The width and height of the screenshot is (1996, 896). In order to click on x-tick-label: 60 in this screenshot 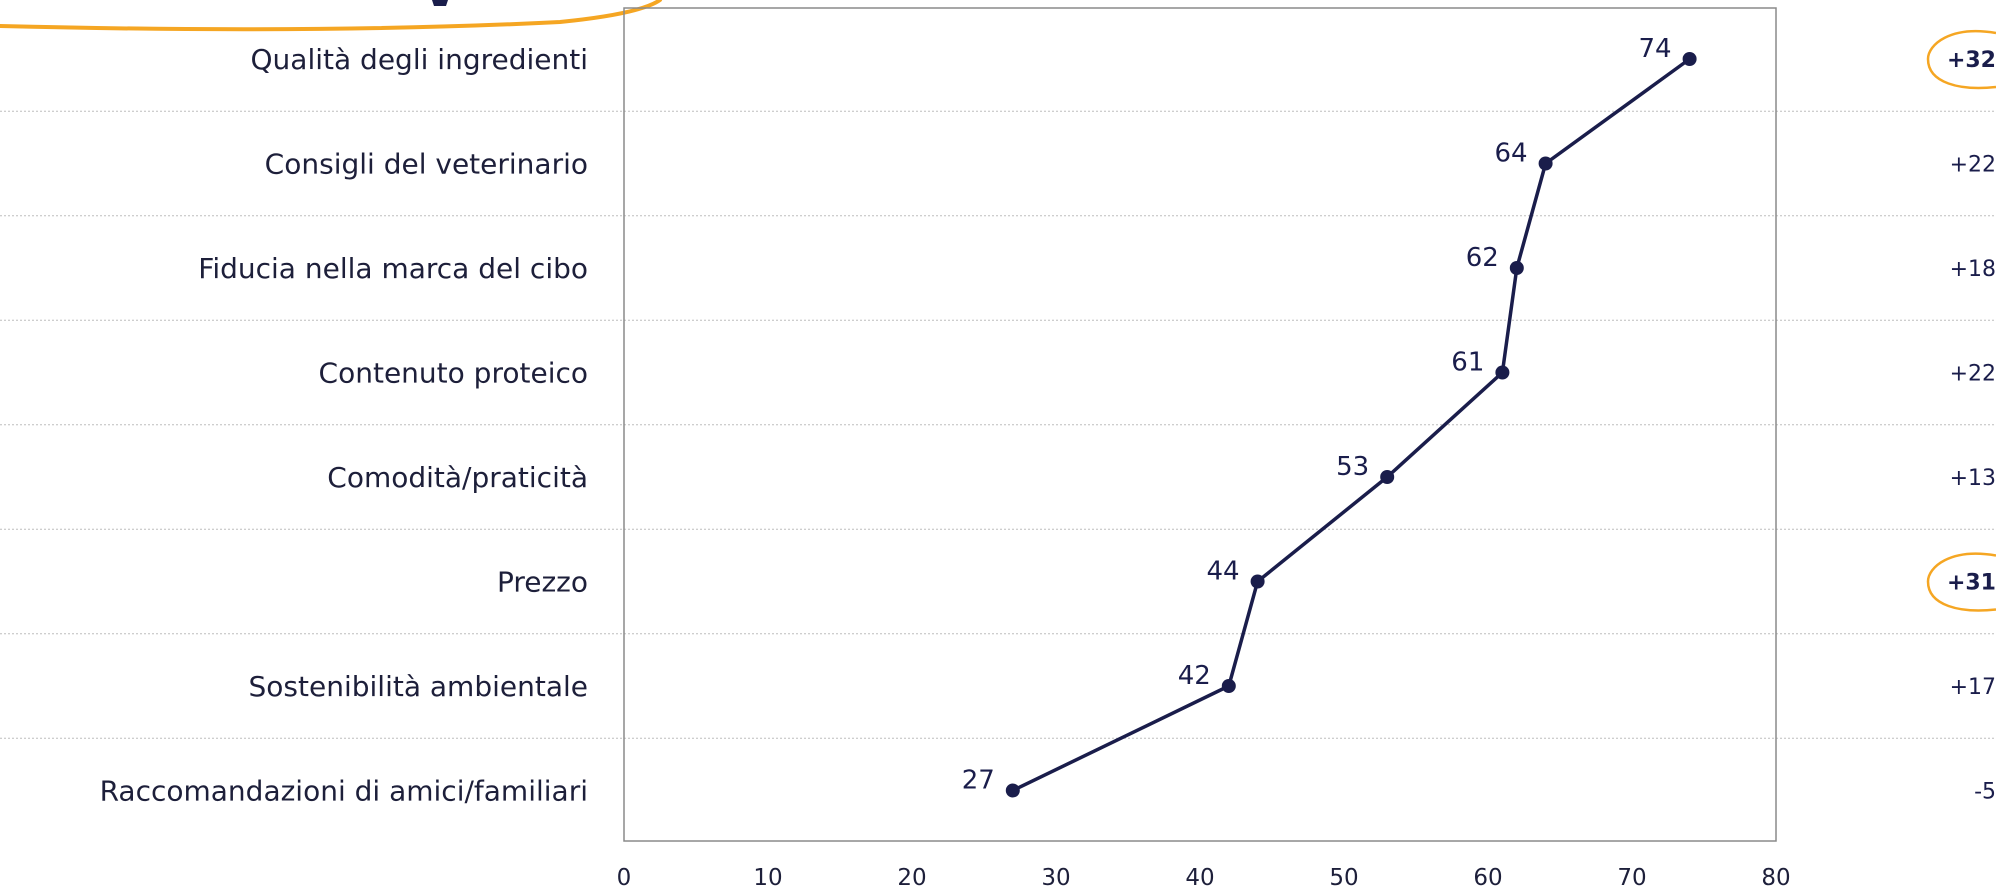, I will do `click(1487, 878)`.